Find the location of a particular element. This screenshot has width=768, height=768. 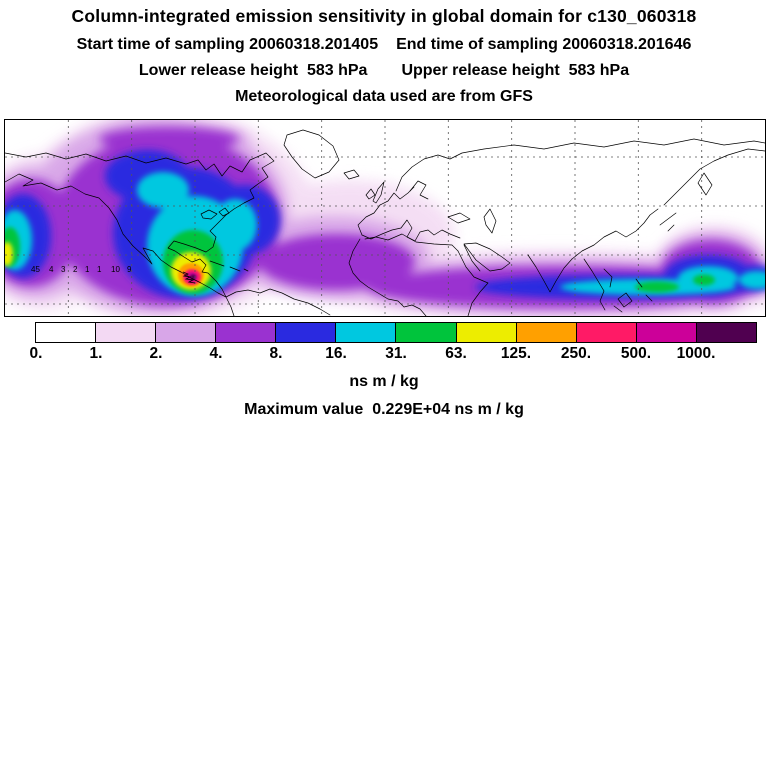

max-value-label: Maximum value 0.229E+04 ns m / kg is located at coordinates (384, 409).